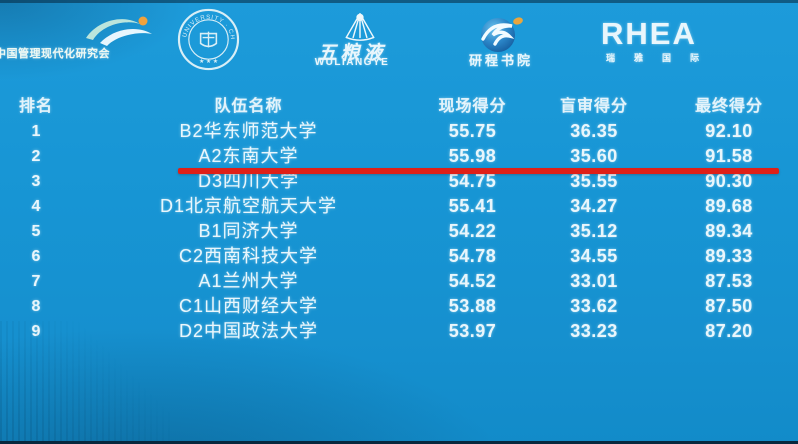 This screenshot has height=444, width=798. I want to click on highlight-underline, so click(478, 171).